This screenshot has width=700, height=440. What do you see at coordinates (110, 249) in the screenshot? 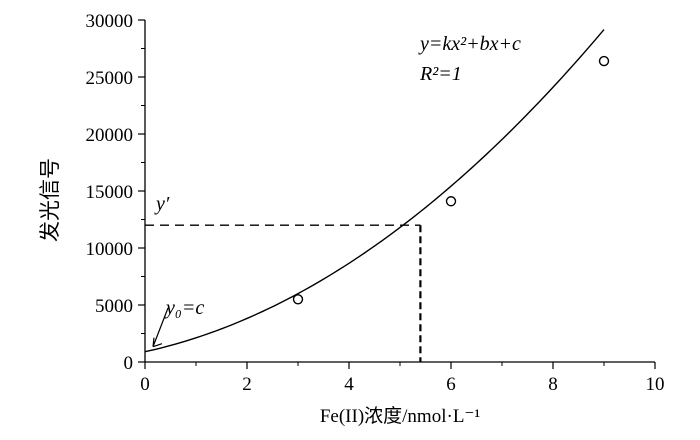
I see `y-tick-label: 10000` at bounding box center [110, 249].